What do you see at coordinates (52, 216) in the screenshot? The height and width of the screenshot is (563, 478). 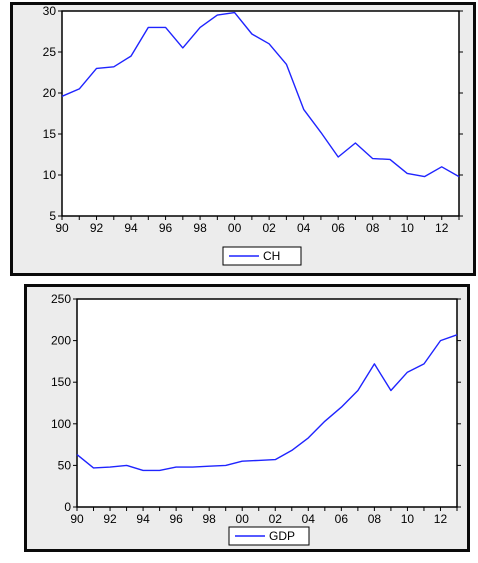 I see `y-tick-label: 5` at bounding box center [52, 216].